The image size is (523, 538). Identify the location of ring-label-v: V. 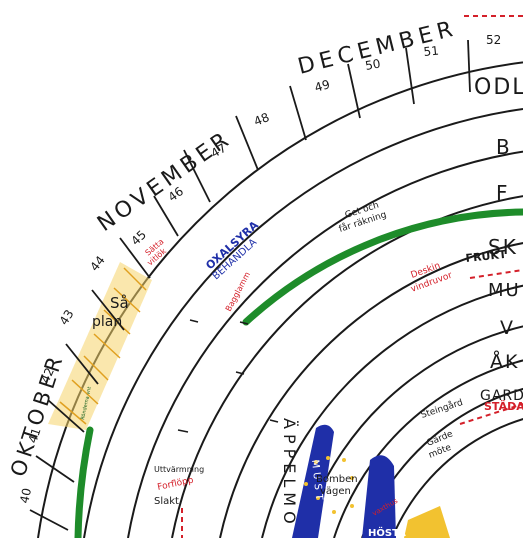
(506, 328).